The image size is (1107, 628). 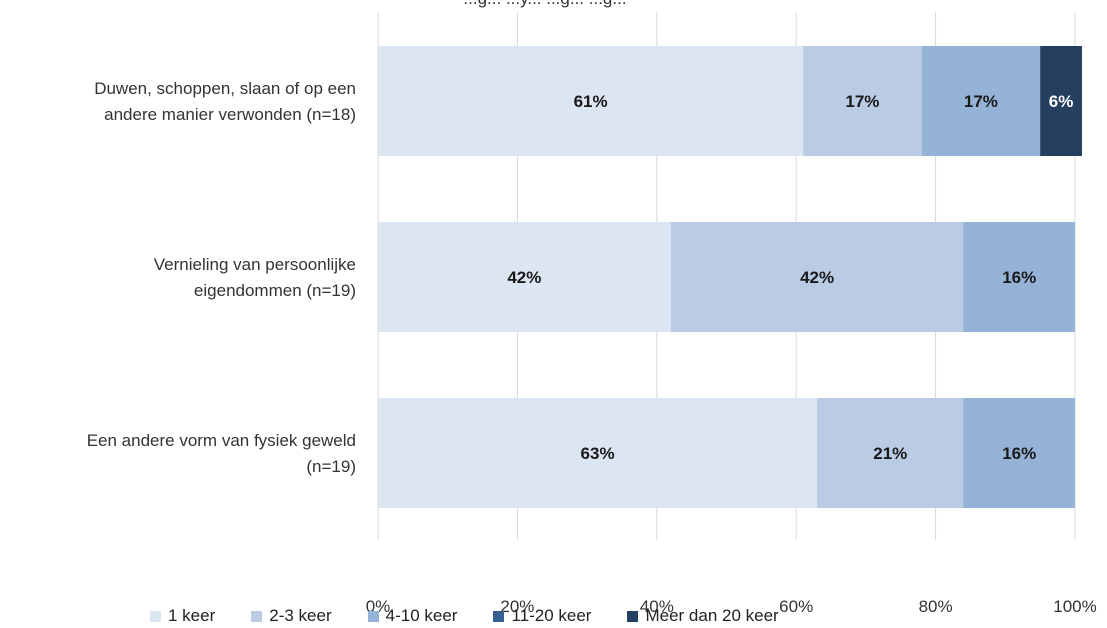 What do you see at coordinates (517, 606) in the screenshot?
I see `x-tick-label: 20%` at bounding box center [517, 606].